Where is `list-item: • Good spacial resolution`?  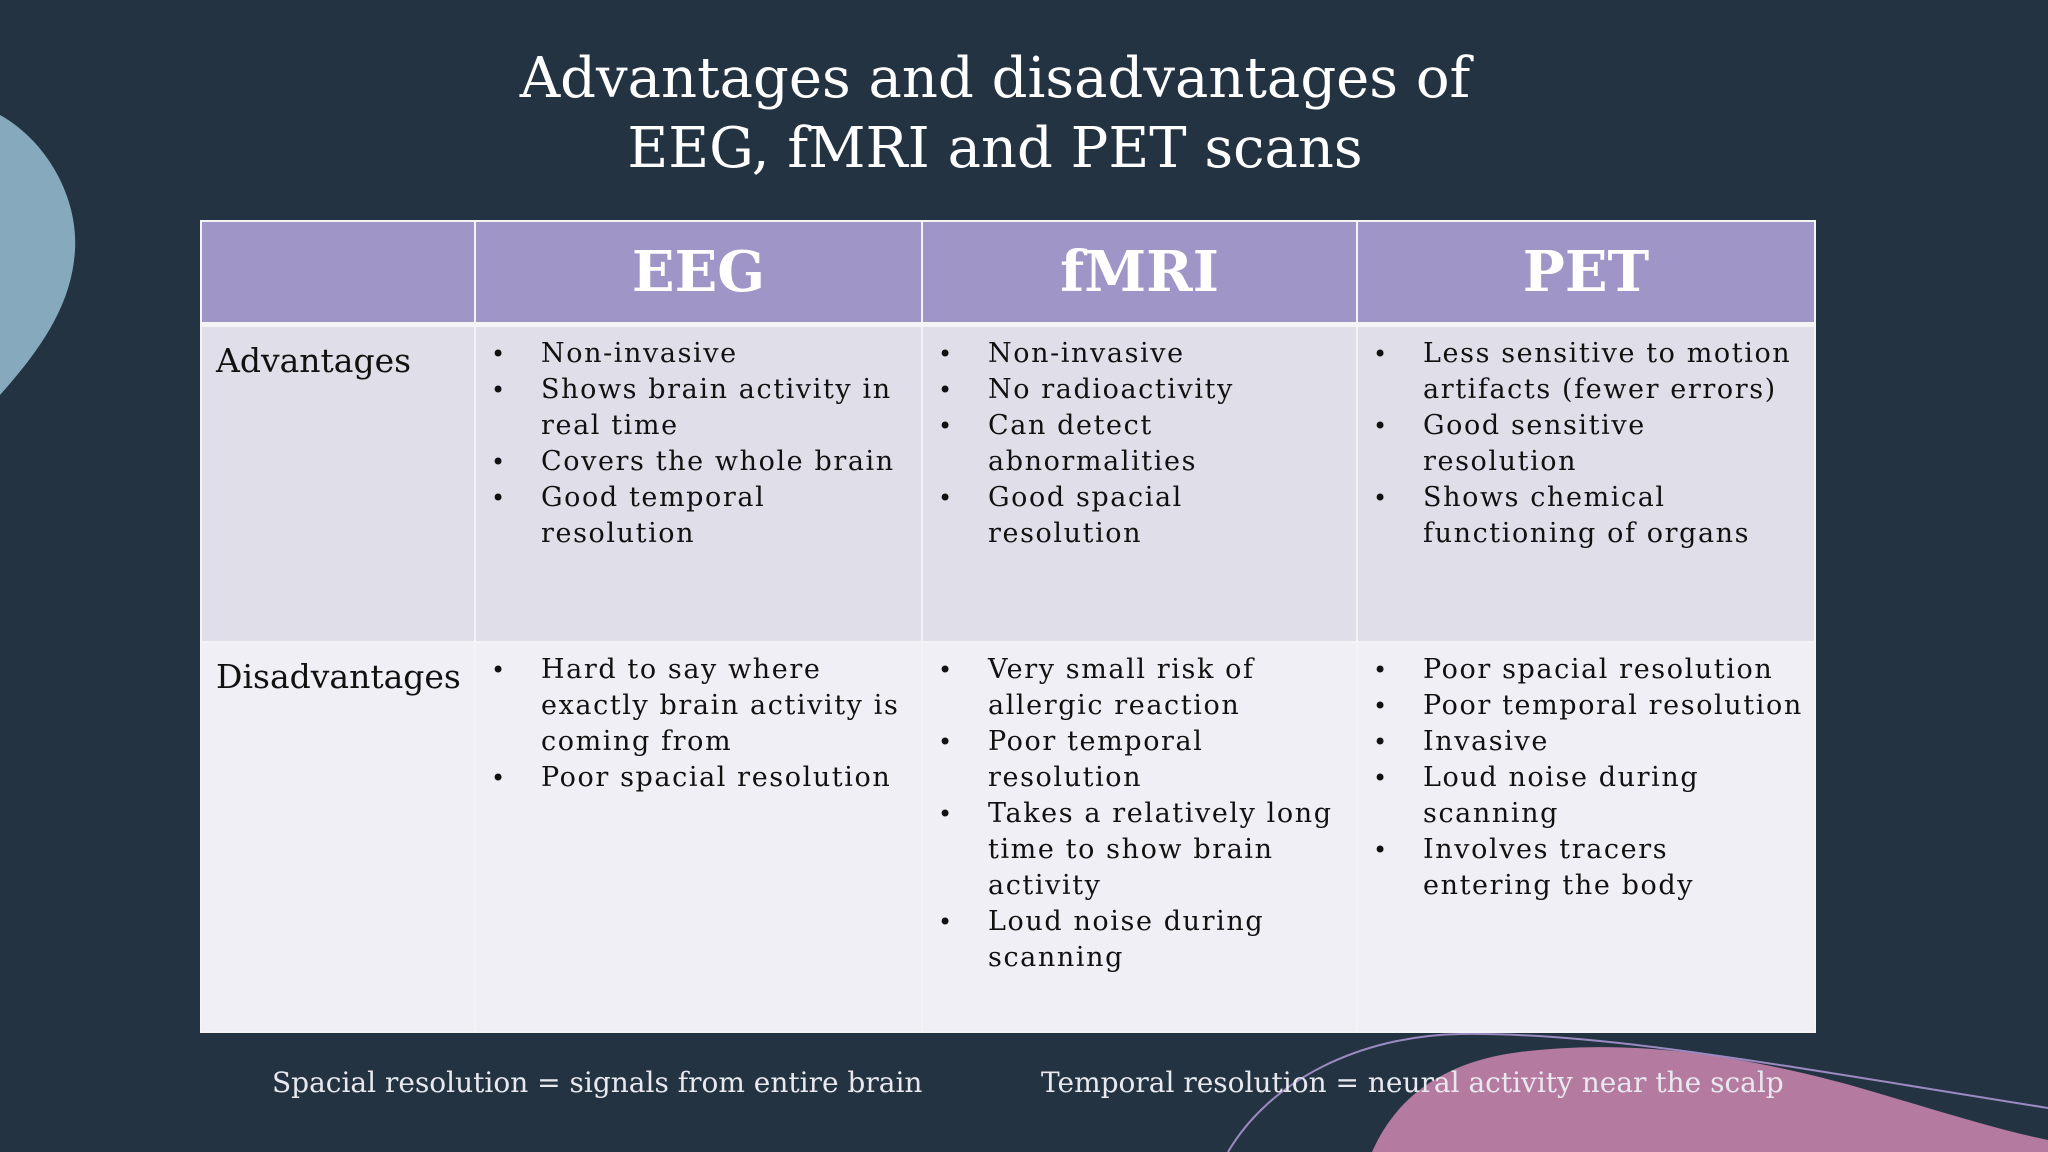 list-item: • Good spacial resolution is located at coordinates (1060, 515).